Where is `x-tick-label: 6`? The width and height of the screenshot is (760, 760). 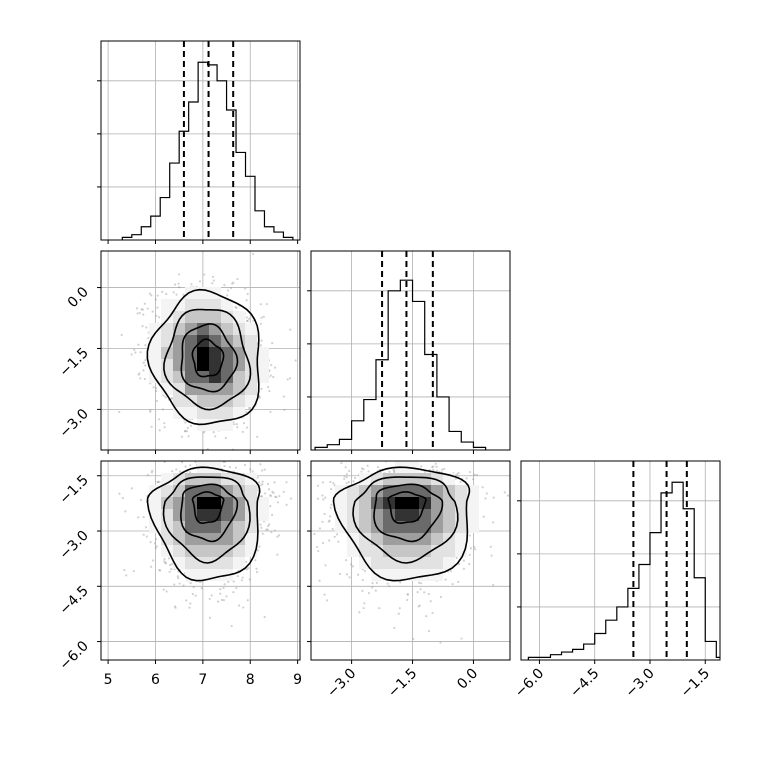
x-tick-label: 6 is located at coordinates (155, 680).